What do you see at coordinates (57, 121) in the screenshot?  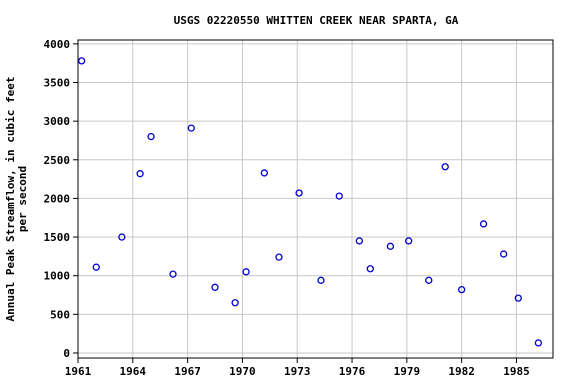 I see `y-tick-label: 3000` at bounding box center [57, 121].